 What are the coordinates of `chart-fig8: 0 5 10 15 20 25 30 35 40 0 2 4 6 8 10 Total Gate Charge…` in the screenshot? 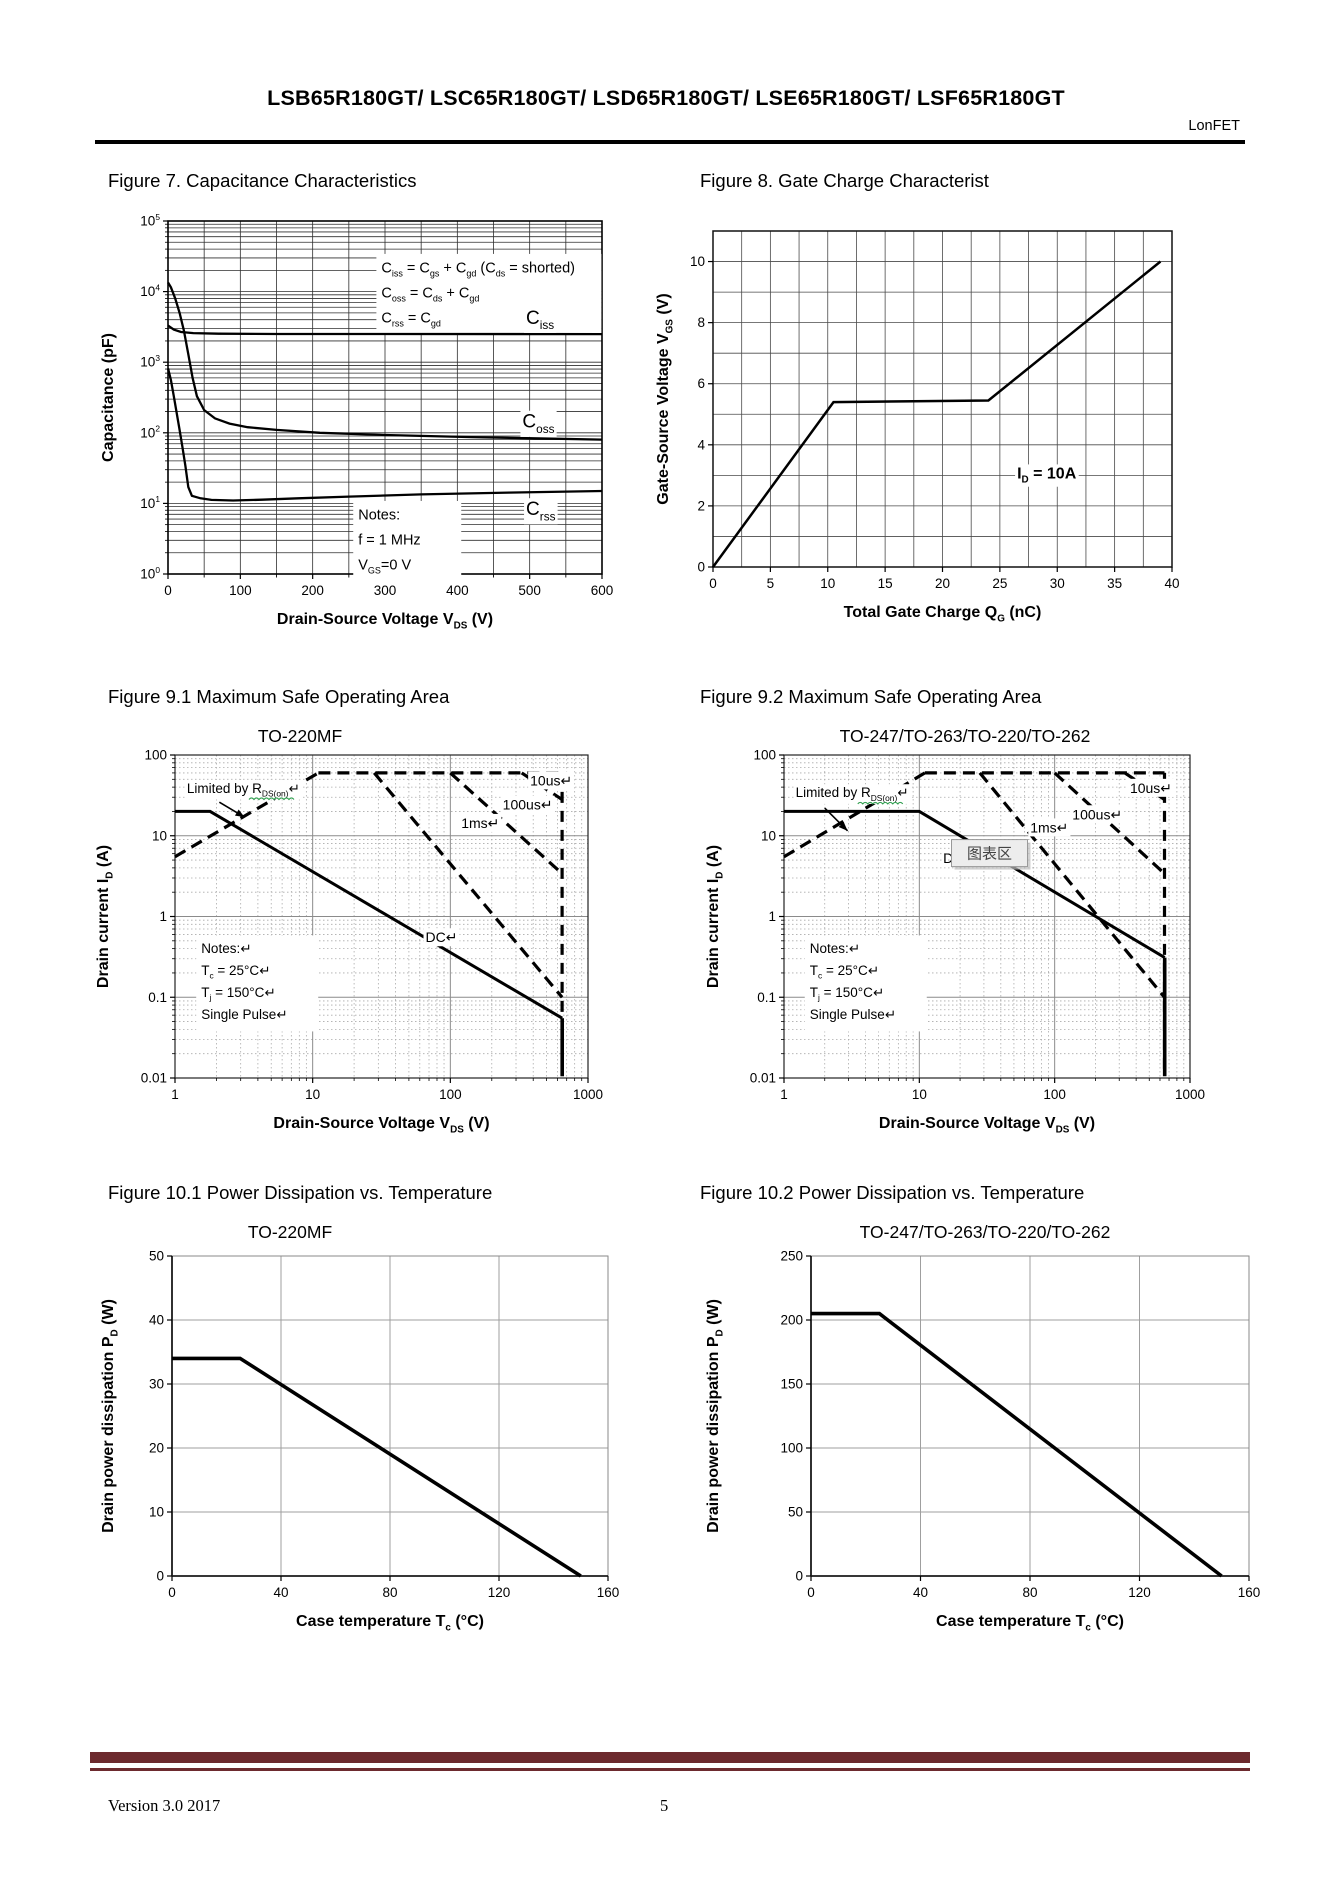 It's located at (917, 427).